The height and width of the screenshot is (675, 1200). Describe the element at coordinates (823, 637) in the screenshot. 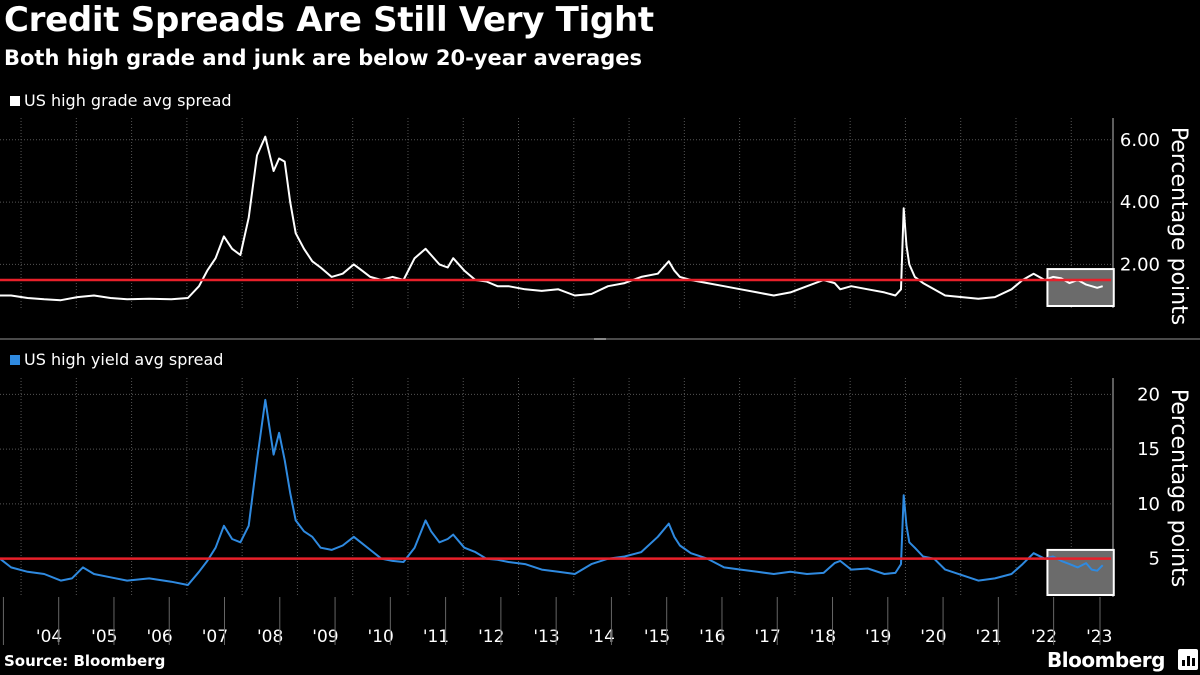

I see `x-tick-label: '18` at that location.